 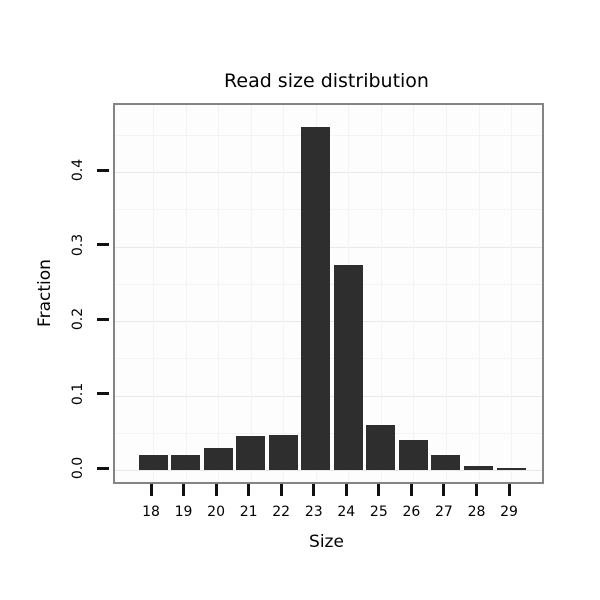 I want to click on x-axis-label: Size, so click(x=326, y=542).